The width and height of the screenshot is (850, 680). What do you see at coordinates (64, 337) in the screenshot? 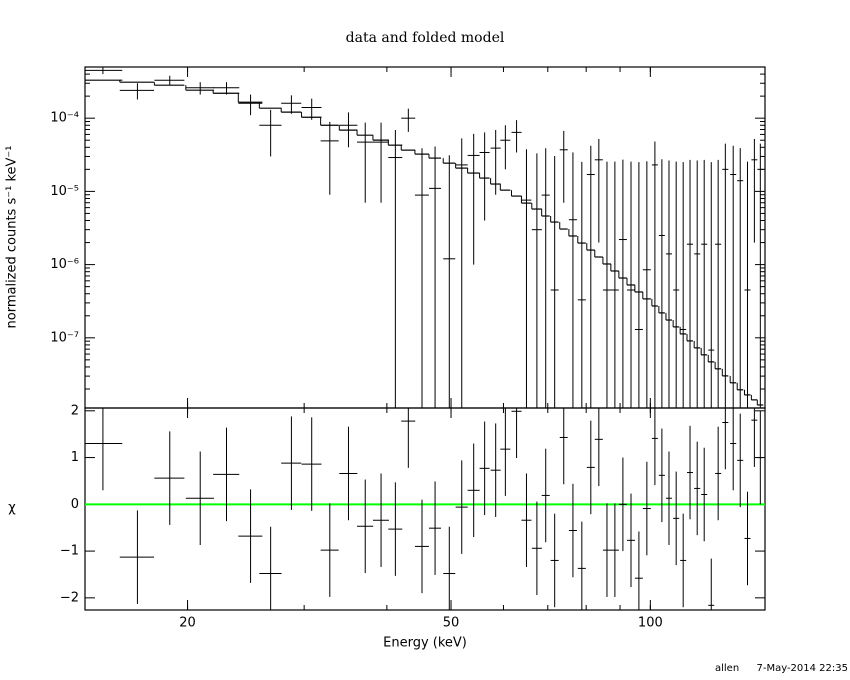
I see `y-tick-label: 10⁻⁷` at bounding box center [64, 337].